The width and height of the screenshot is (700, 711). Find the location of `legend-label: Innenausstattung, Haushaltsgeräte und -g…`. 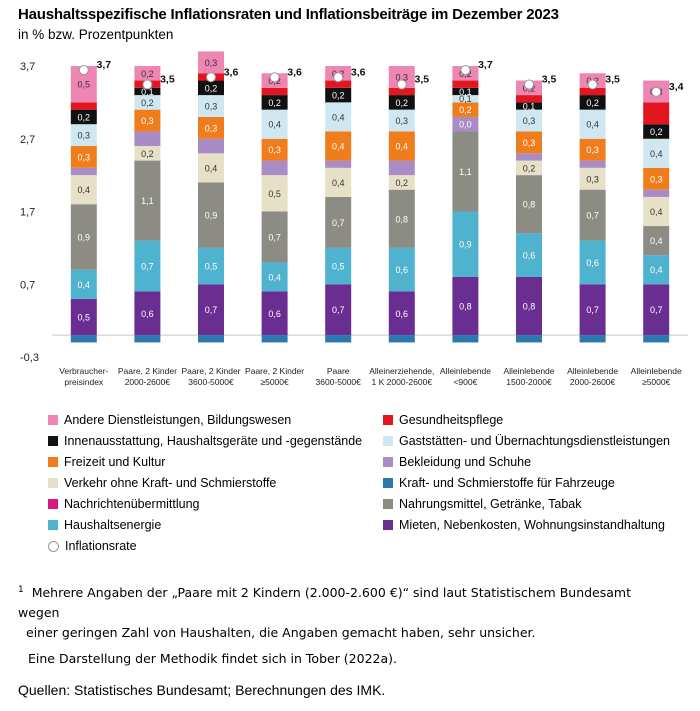

legend-label: Innenausstattung, Haushaltsgeräte und -g… is located at coordinates (213, 441).